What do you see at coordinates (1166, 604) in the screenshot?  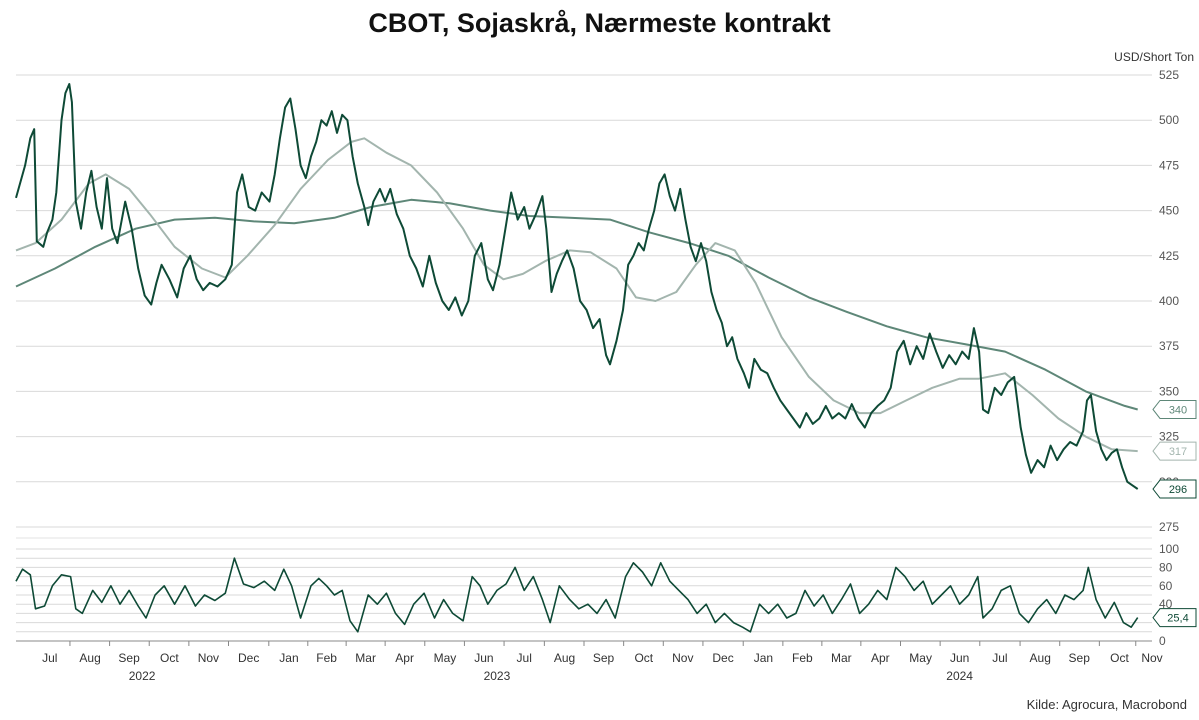 I see `osc-y-tick-label: 40` at bounding box center [1166, 604].